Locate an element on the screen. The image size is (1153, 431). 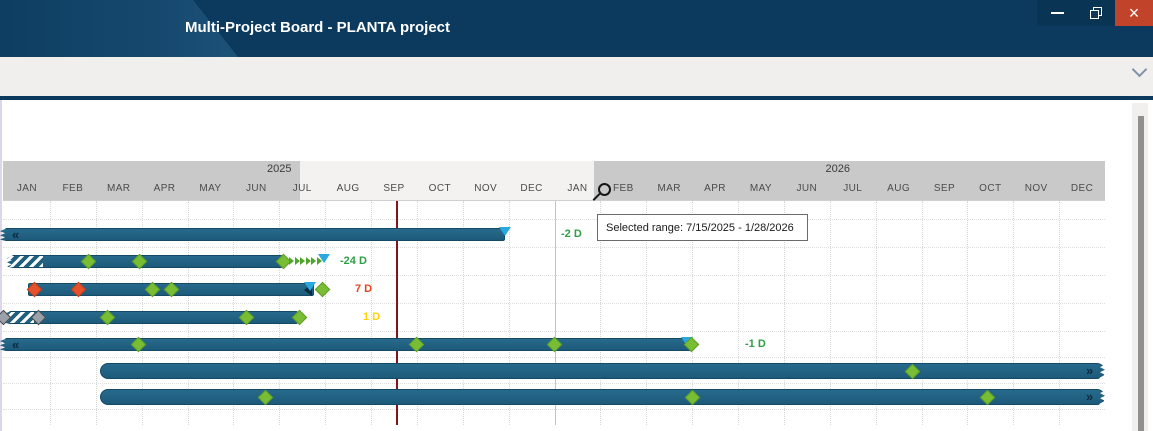
toolbar is located at coordinates (576, 76).